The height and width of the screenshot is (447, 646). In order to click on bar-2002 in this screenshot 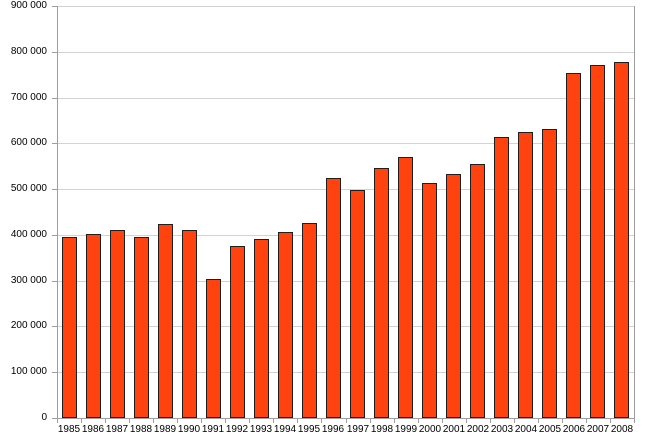, I will do `click(477, 291)`.